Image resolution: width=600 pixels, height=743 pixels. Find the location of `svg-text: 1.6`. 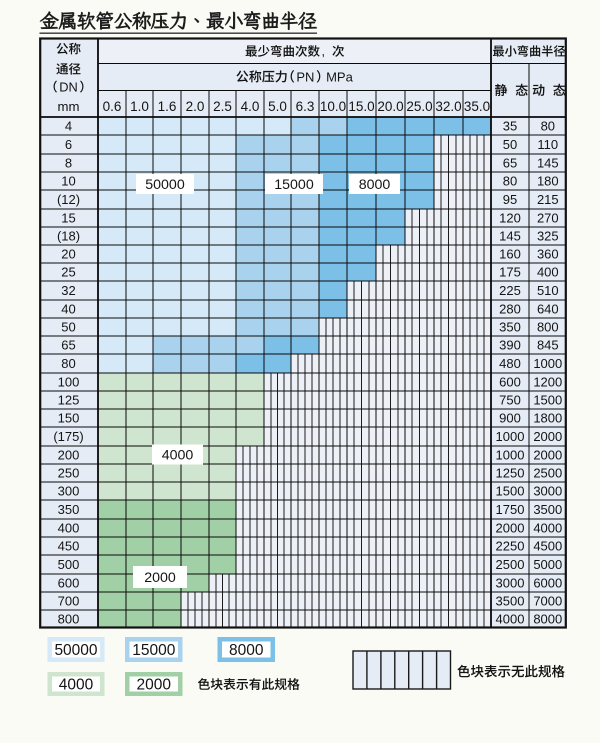

svg-text: 1.6 is located at coordinates (167, 106).